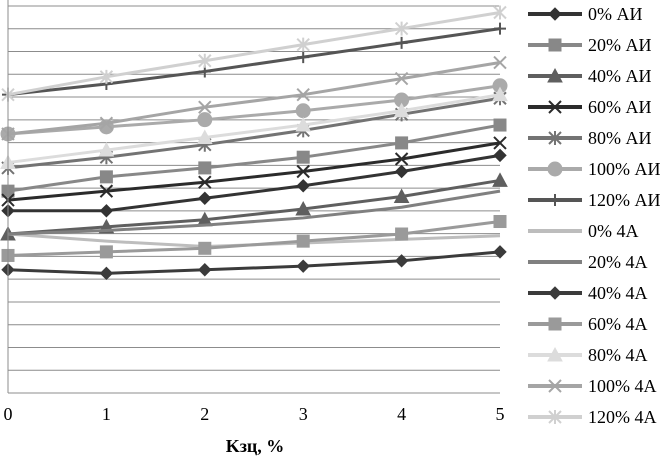 Image resolution: width=666 pixels, height=461 pixels. Describe the element at coordinates (500, 414) in the screenshot. I see `x-tick-label: 5` at that location.